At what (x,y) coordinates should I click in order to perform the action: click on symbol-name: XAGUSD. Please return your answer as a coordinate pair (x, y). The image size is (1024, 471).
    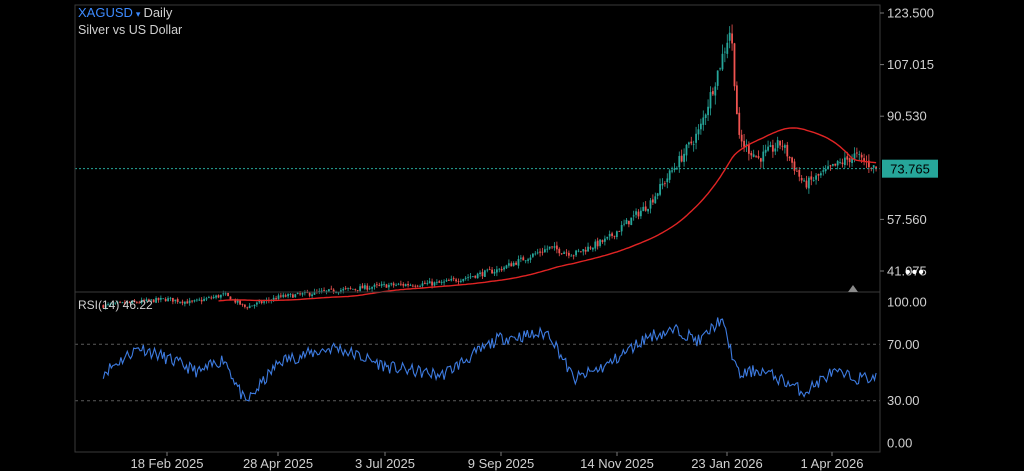
    Looking at the image, I should click on (105, 12).